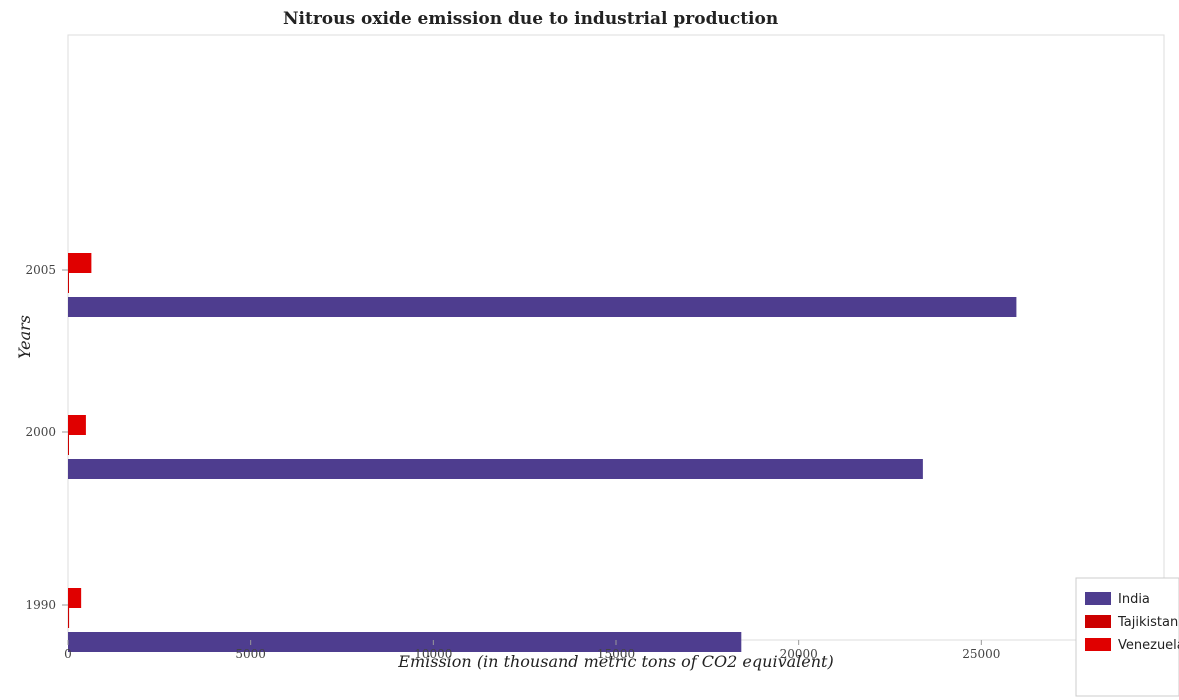 The height and width of the screenshot is (700, 1179). I want to click on x-tick-label: 20000, so click(799, 654).